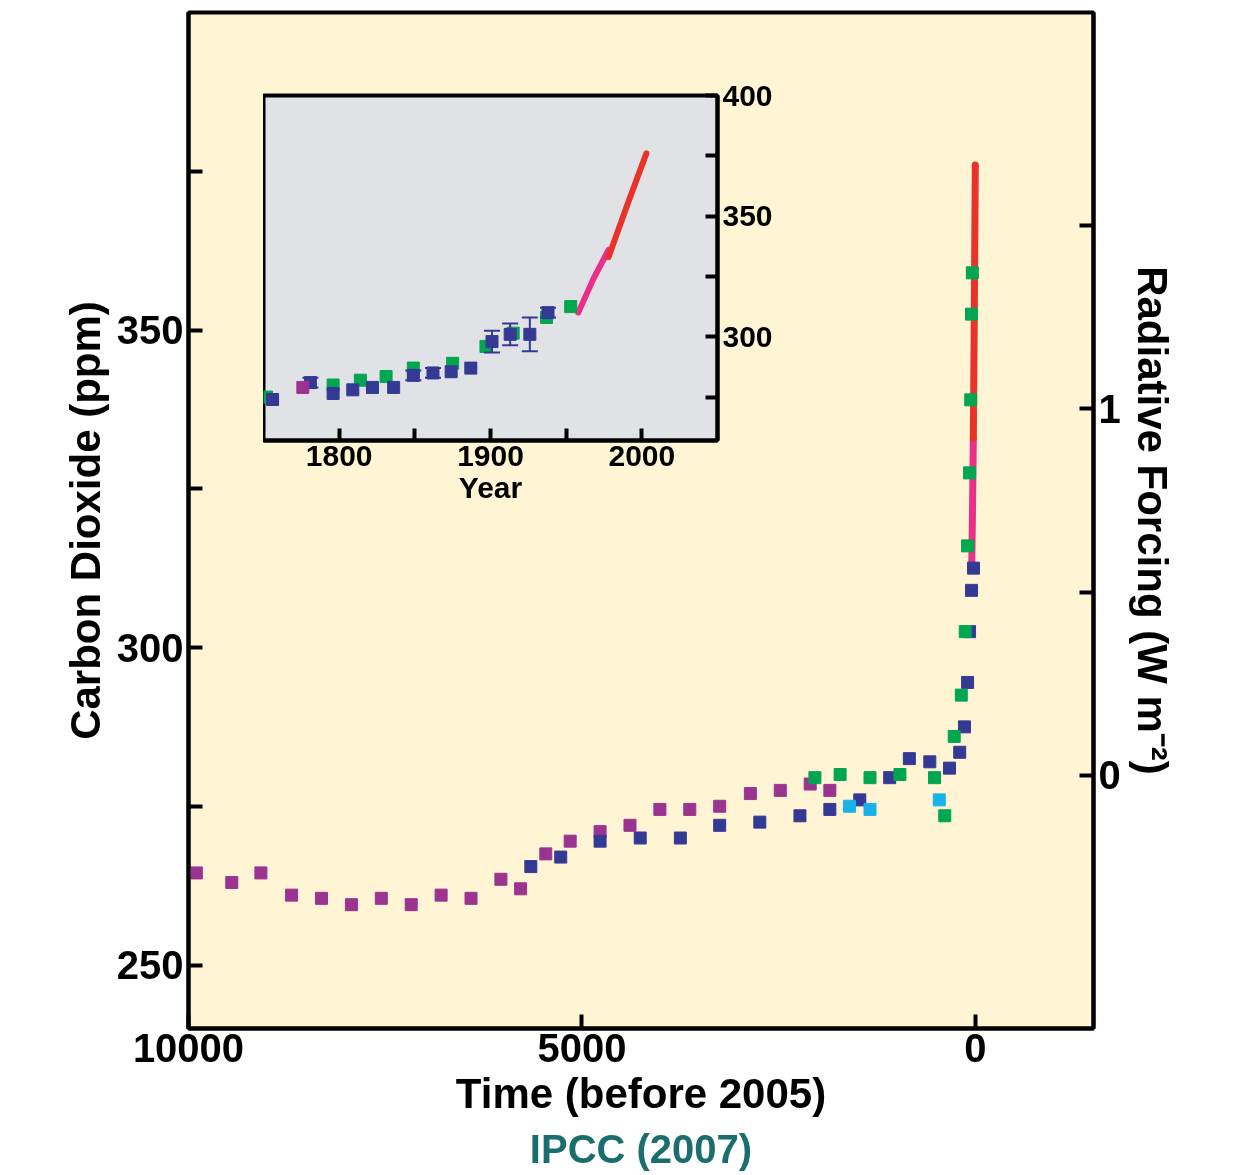  What do you see at coordinates (85, 520) in the screenshot?
I see `y-axis-title: Carbon Dioxide (ppm)` at bounding box center [85, 520].